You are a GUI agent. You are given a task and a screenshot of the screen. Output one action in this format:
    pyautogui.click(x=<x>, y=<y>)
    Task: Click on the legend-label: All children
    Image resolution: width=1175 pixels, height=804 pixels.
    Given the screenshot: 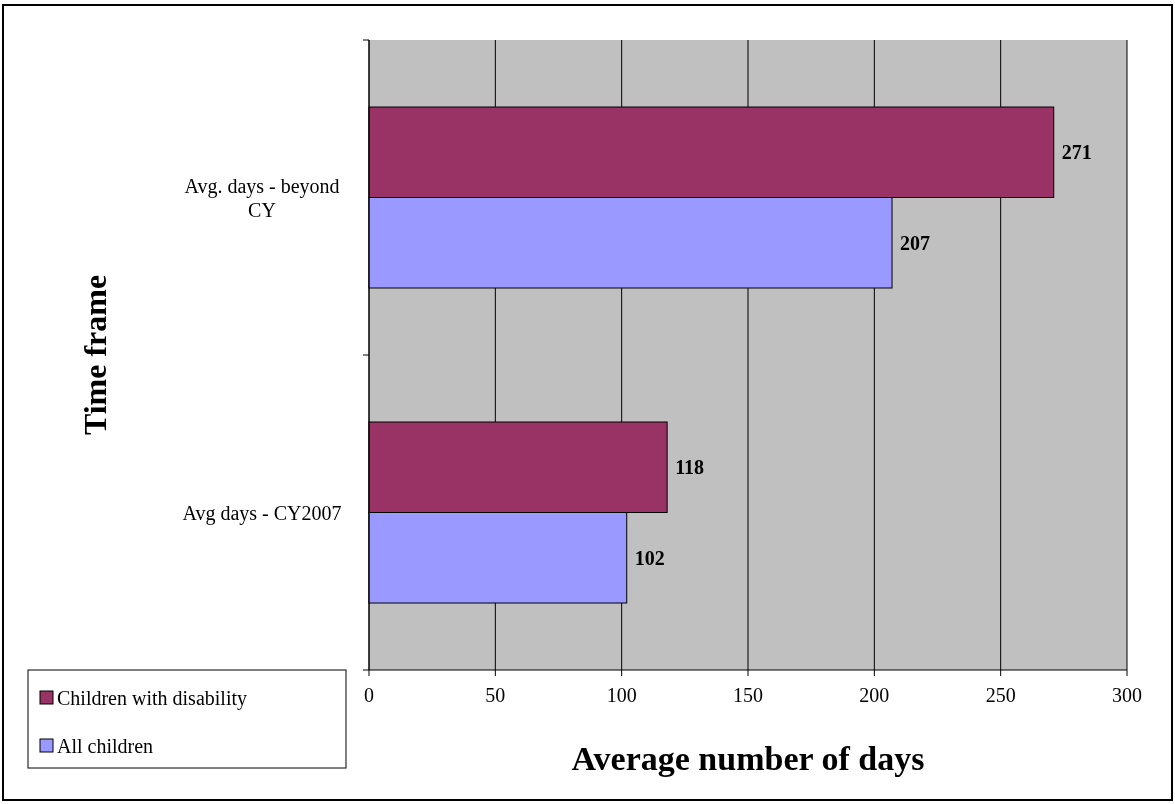 What is the action you would take?
    pyautogui.click(x=105, y=746)
    